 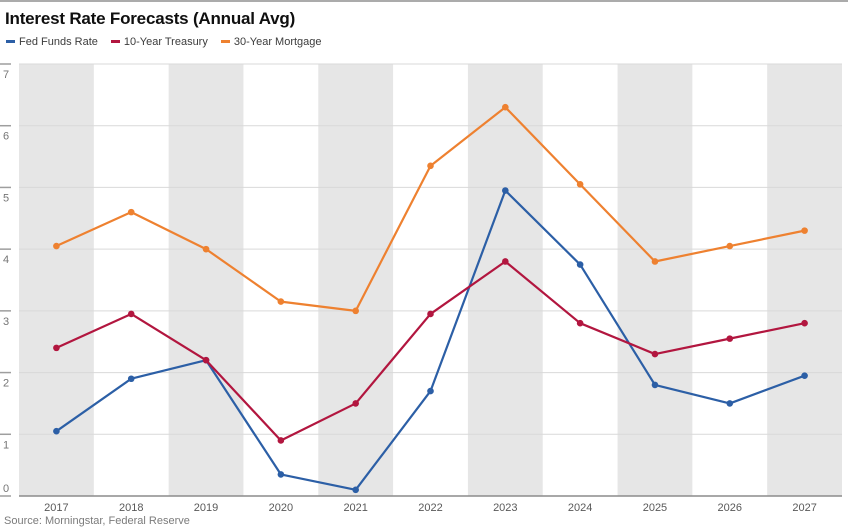 What do you see at coordinates (281, 508) in the screenshot?
I see `x-tick-label: 2020` at bounding box center [281, 508].